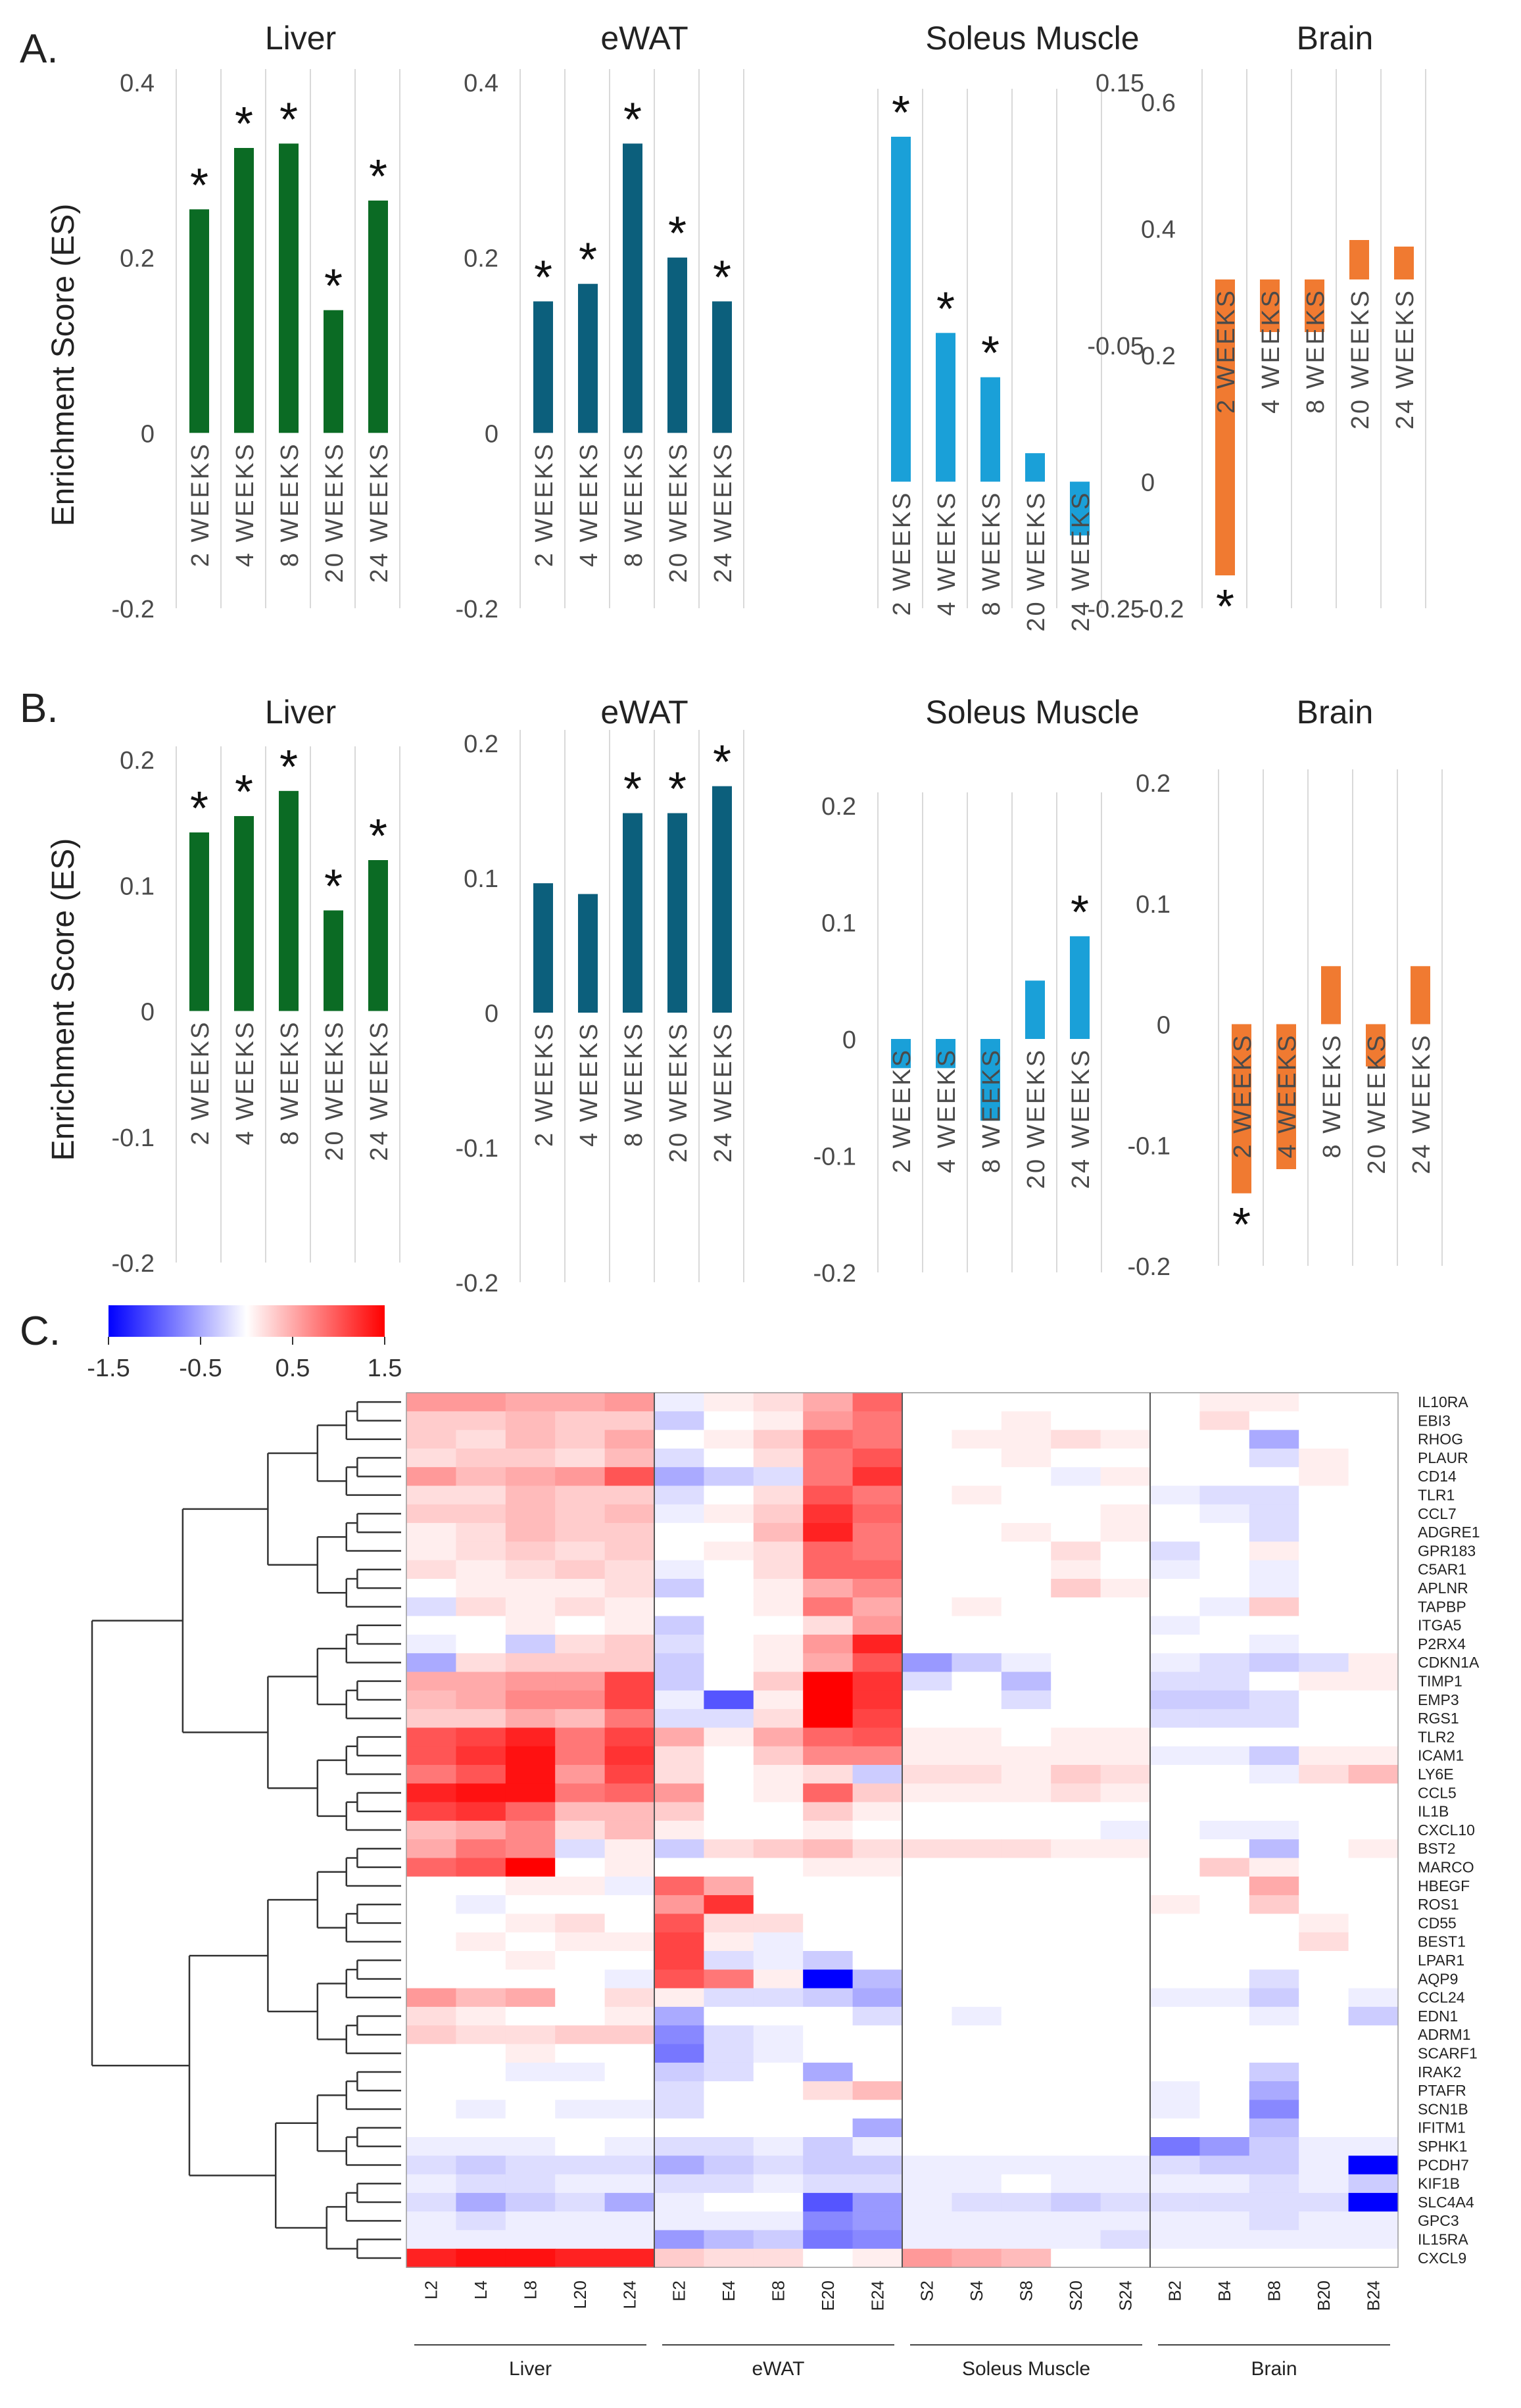 The width and height of the screenshot is (1521, 2408). I want to click on chart-title: Brain, so click(1335, 712).